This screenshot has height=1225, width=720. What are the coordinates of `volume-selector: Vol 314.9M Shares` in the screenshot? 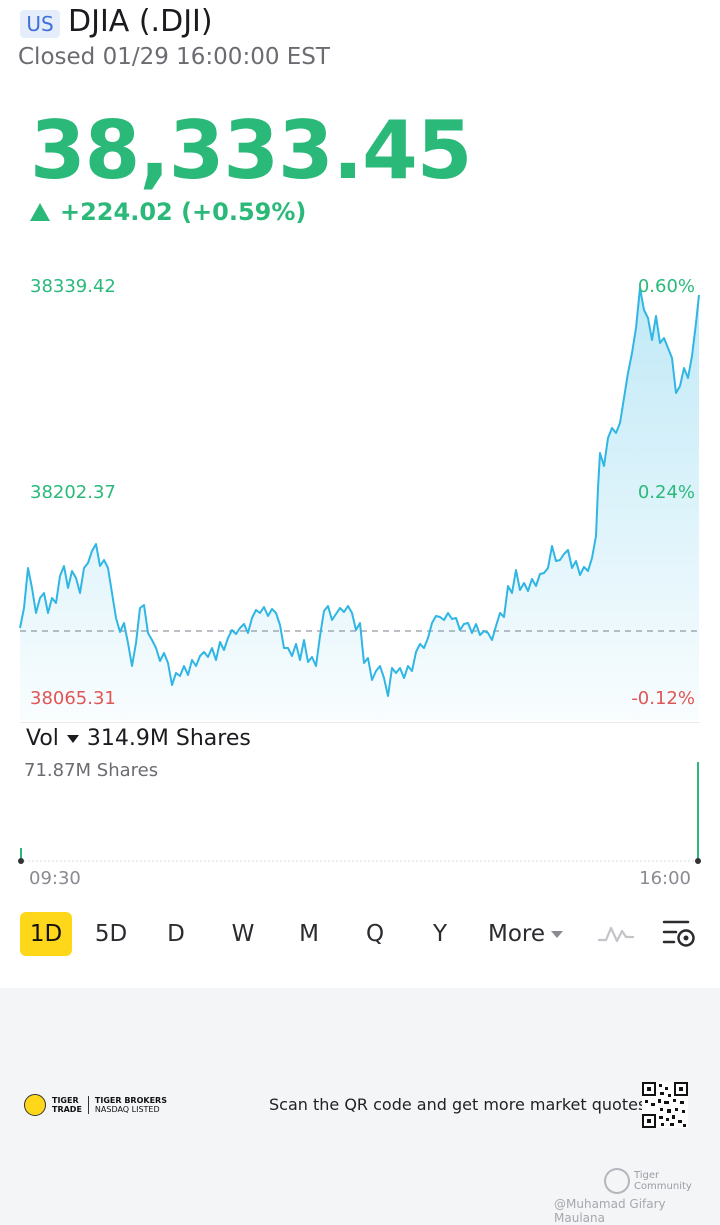 It's located at (138, 738).